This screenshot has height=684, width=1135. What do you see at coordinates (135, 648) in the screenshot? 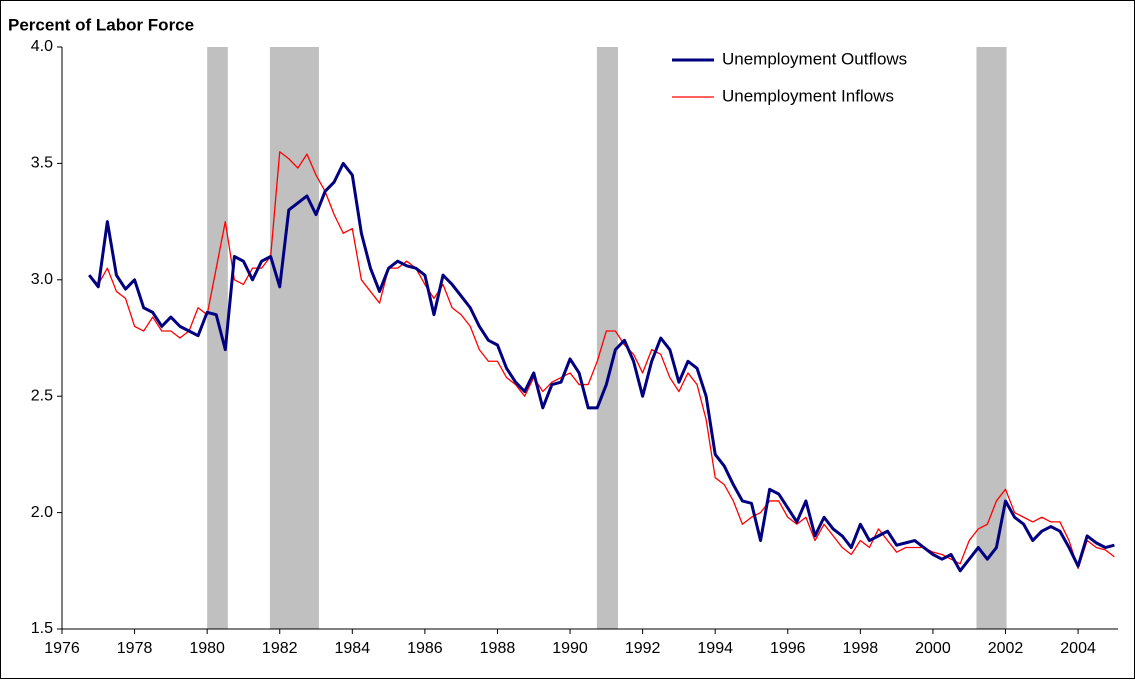
I see `x-tick-label: 1978` at bounding box center [135, 648].